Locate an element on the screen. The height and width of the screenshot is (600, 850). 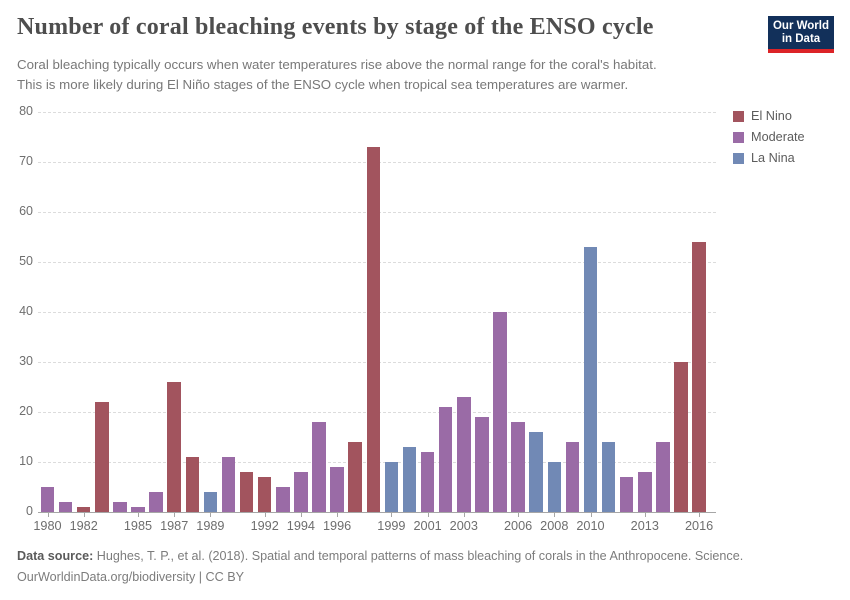
x-tick-1980 is located at coordinates (48, 514).